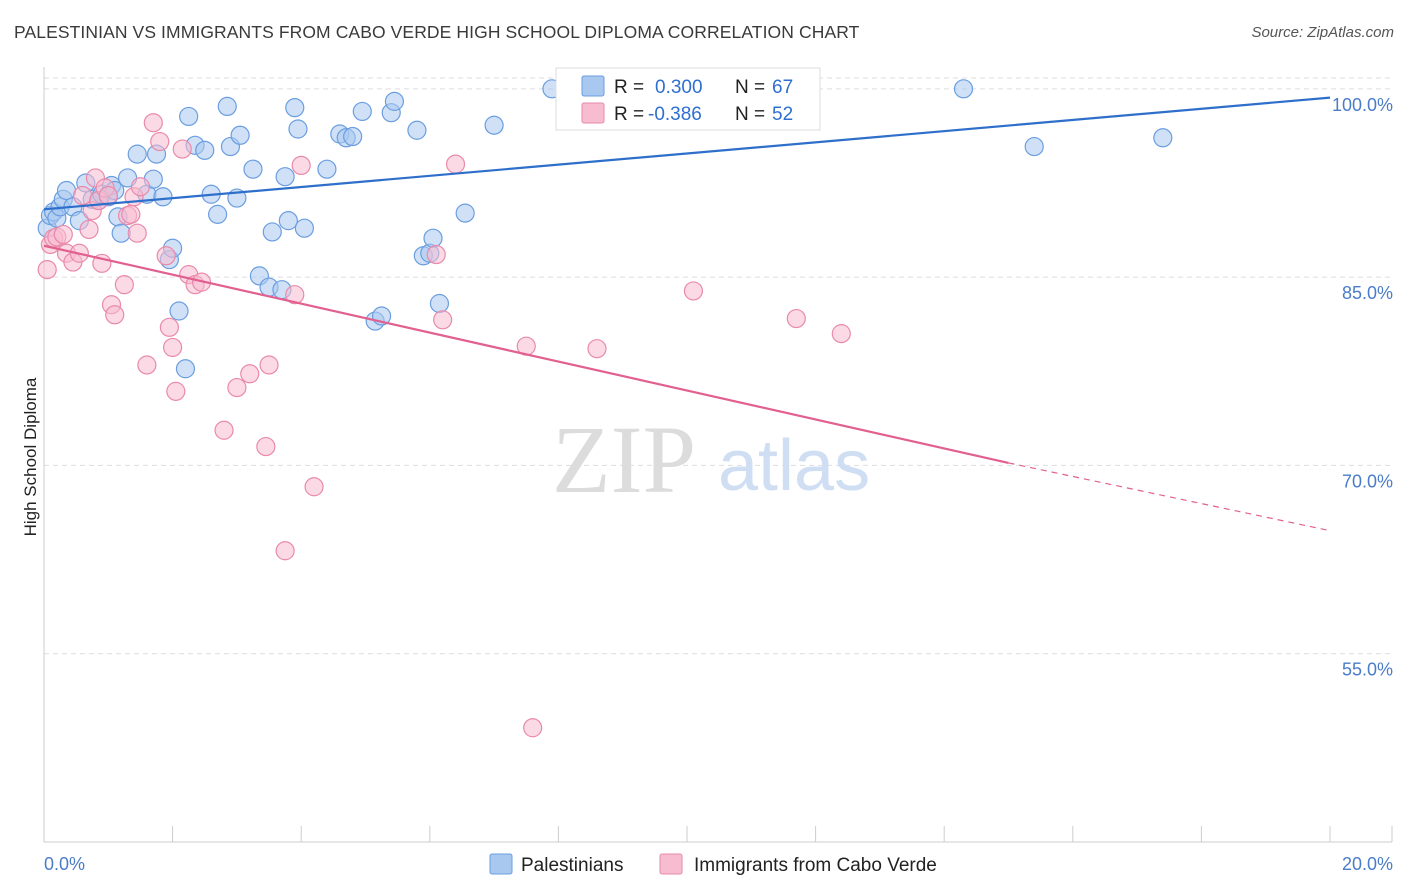 The width and height of the screenshot is (1406, 892). I want to click on bottom-legend-swatch-blue, so click(501, 864).